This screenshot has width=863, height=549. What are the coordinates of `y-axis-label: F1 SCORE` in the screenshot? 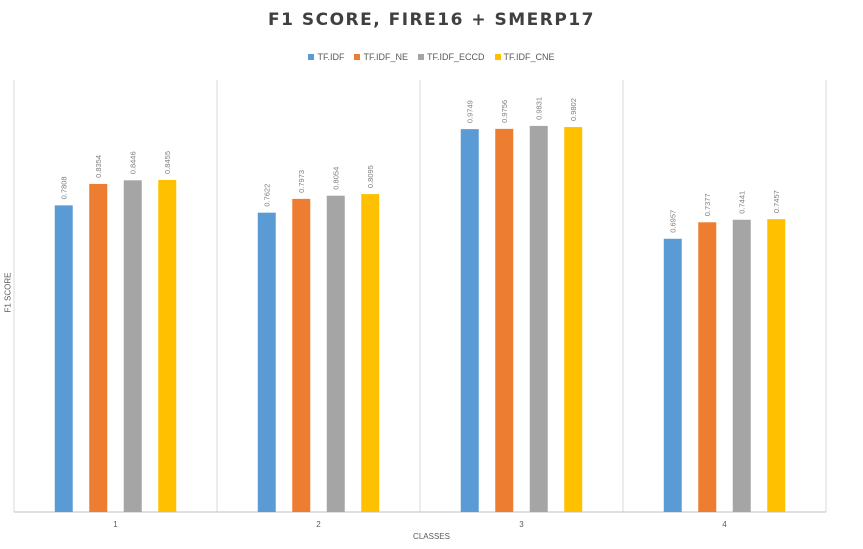 It's located at (8, 292).